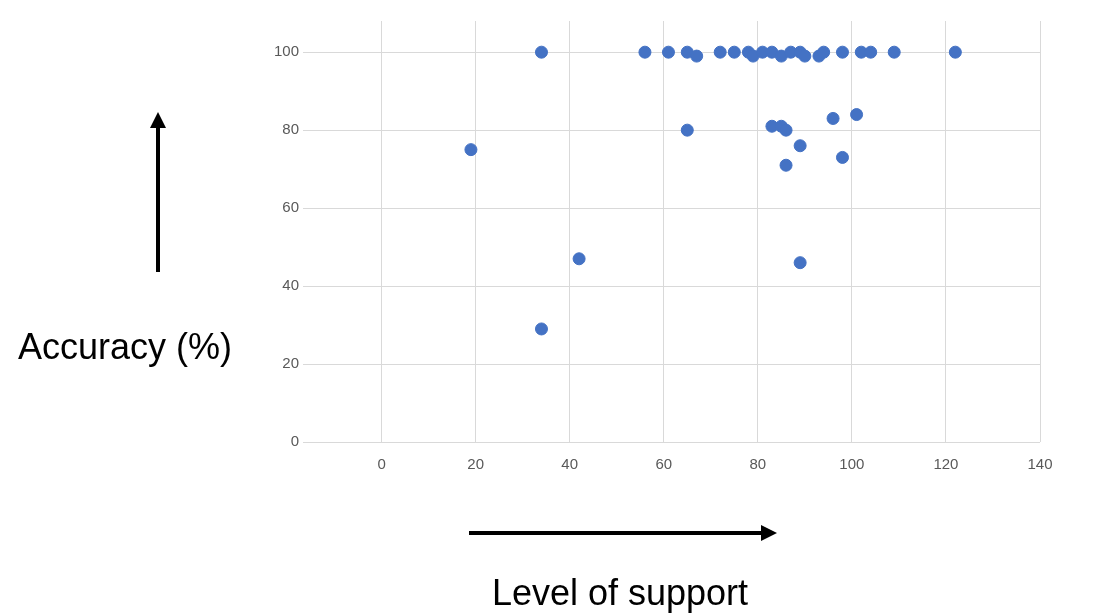  I want to click on y-tick-label: 80, so click(291, 129).